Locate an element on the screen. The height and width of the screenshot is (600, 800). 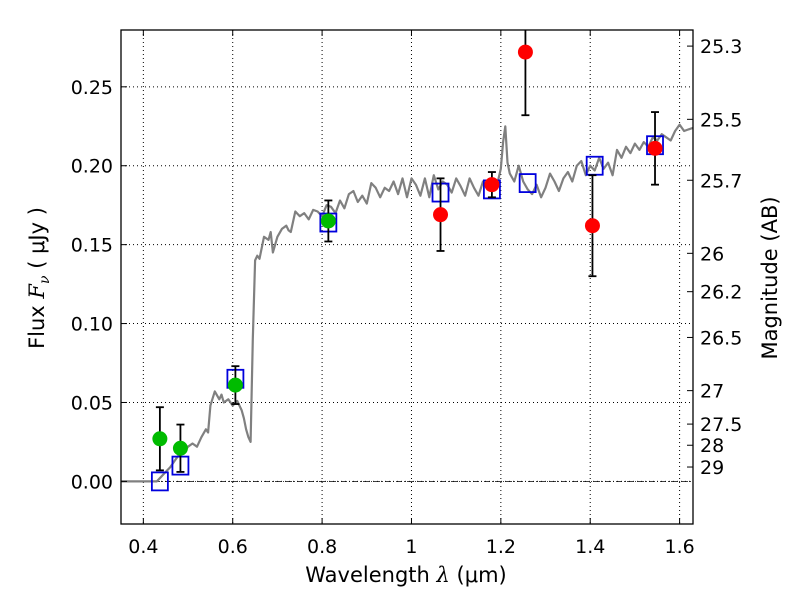
x-tick-label: 0.4 is located at coordinates (143, 547).